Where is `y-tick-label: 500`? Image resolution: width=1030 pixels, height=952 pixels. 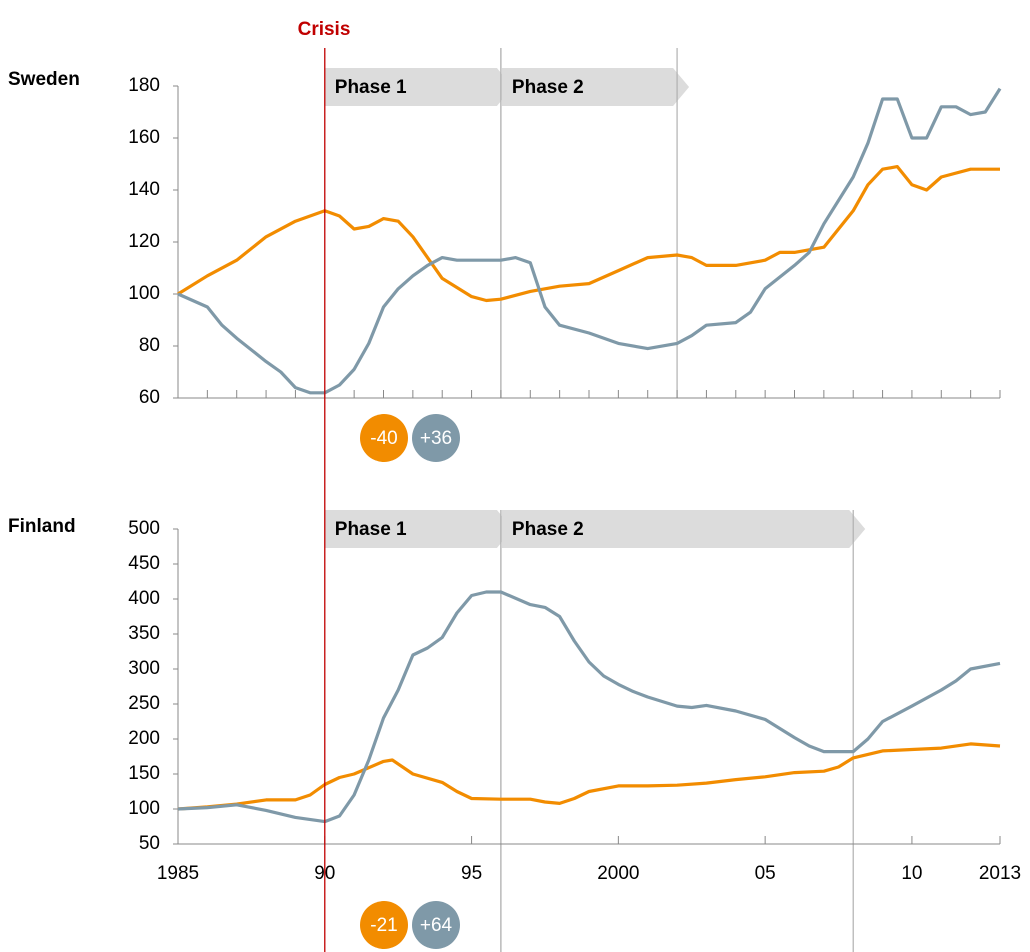 y-tick-label: 500 is located at coordinates (144, 528).